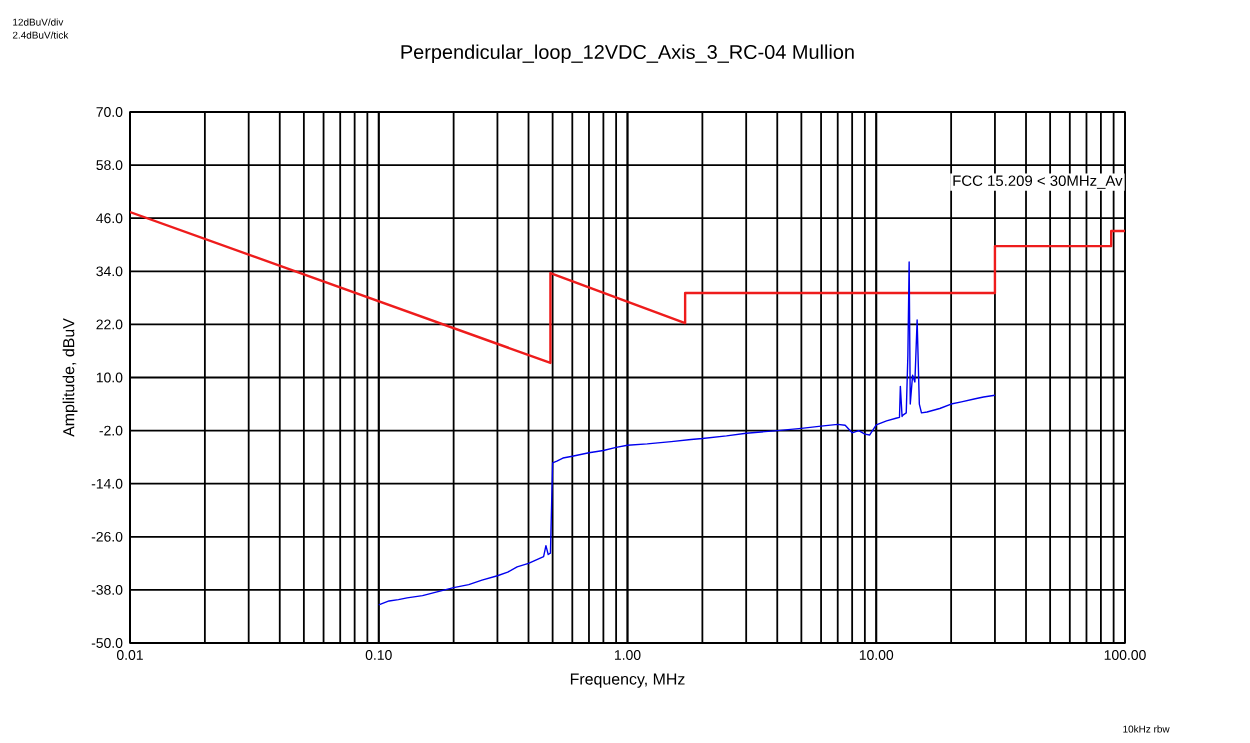  Describe the element at coordinates (109, 165) in the screenshot. I see `y-tick-label: 58.0` at that location.